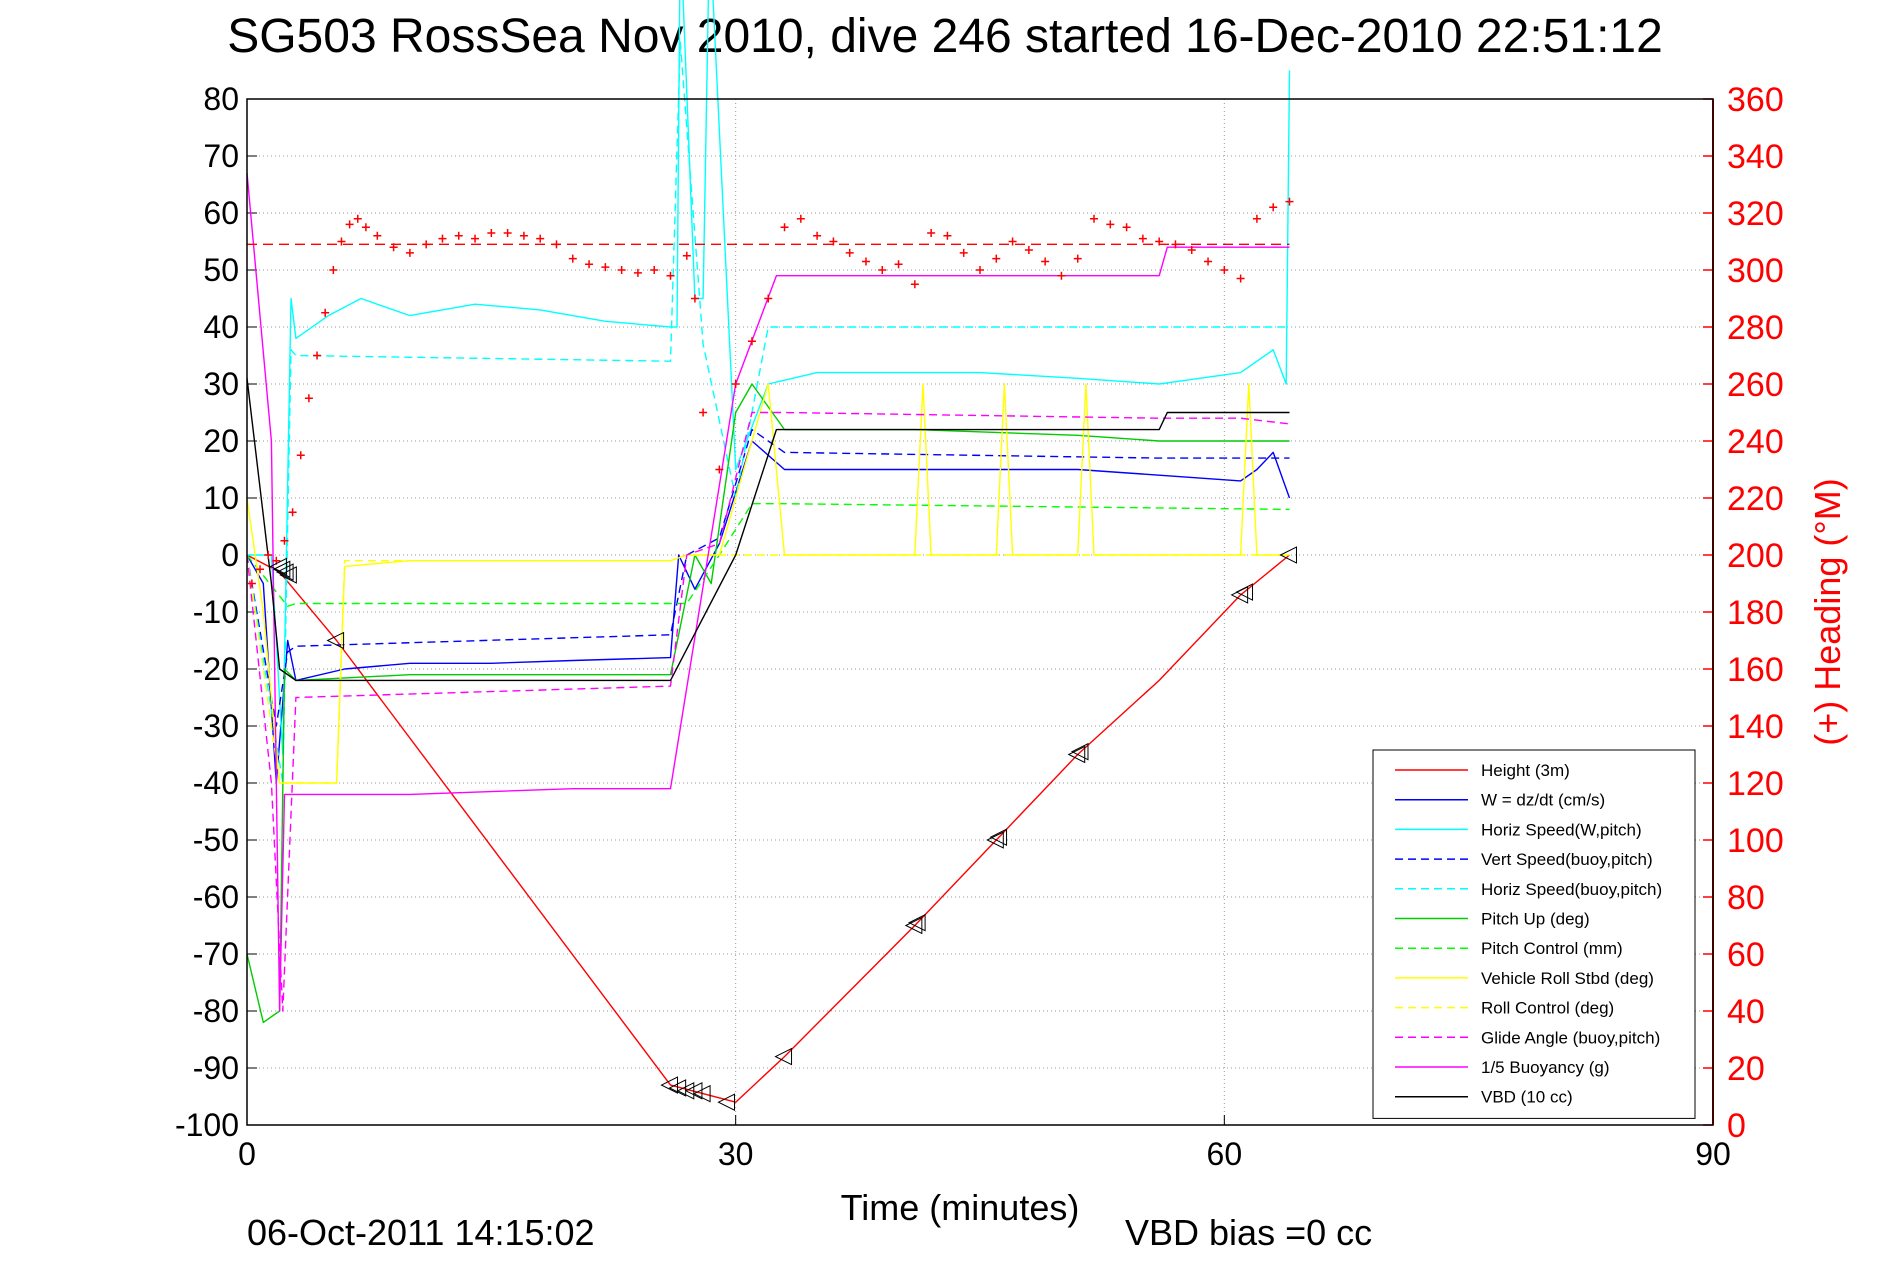  What do you see at coordinates (736, 1154) in the screenshot?
I see `x-tick-label-1: 30` at bounding box center [736, 1154].